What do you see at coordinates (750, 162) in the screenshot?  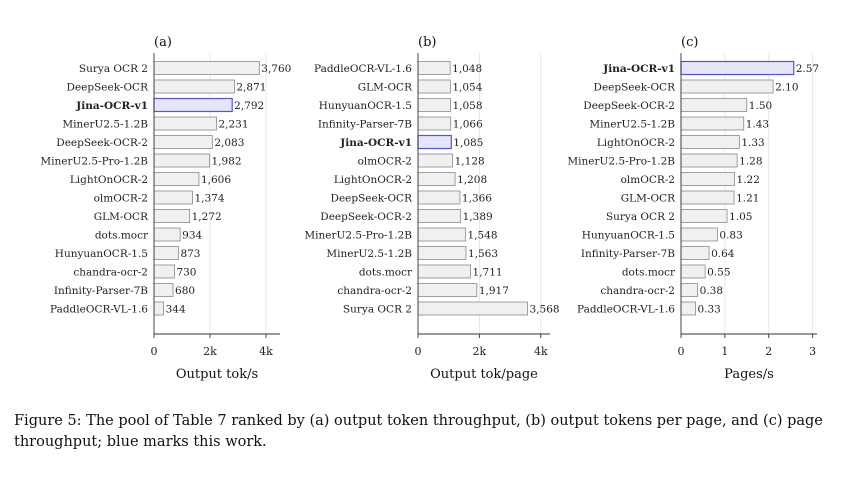 I see `panel-c-value-label: 1.28` at bounding box center [750, 162].